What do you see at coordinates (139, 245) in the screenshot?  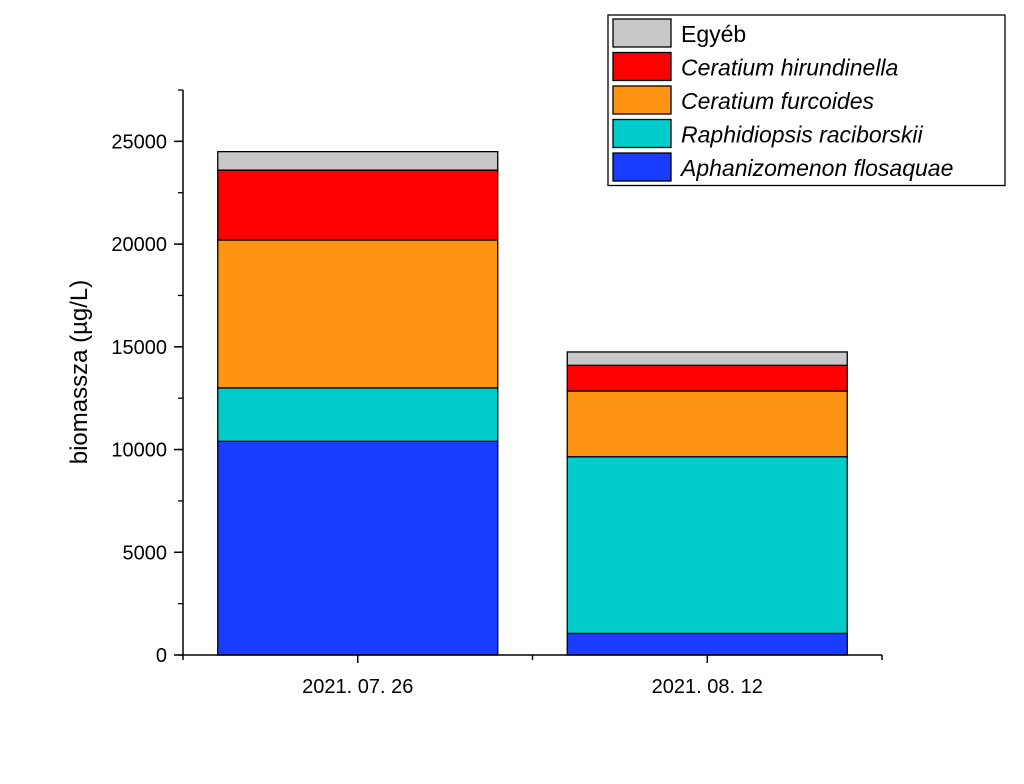 I see `y-tick-label: 20000` at bounding box center [139, 245].